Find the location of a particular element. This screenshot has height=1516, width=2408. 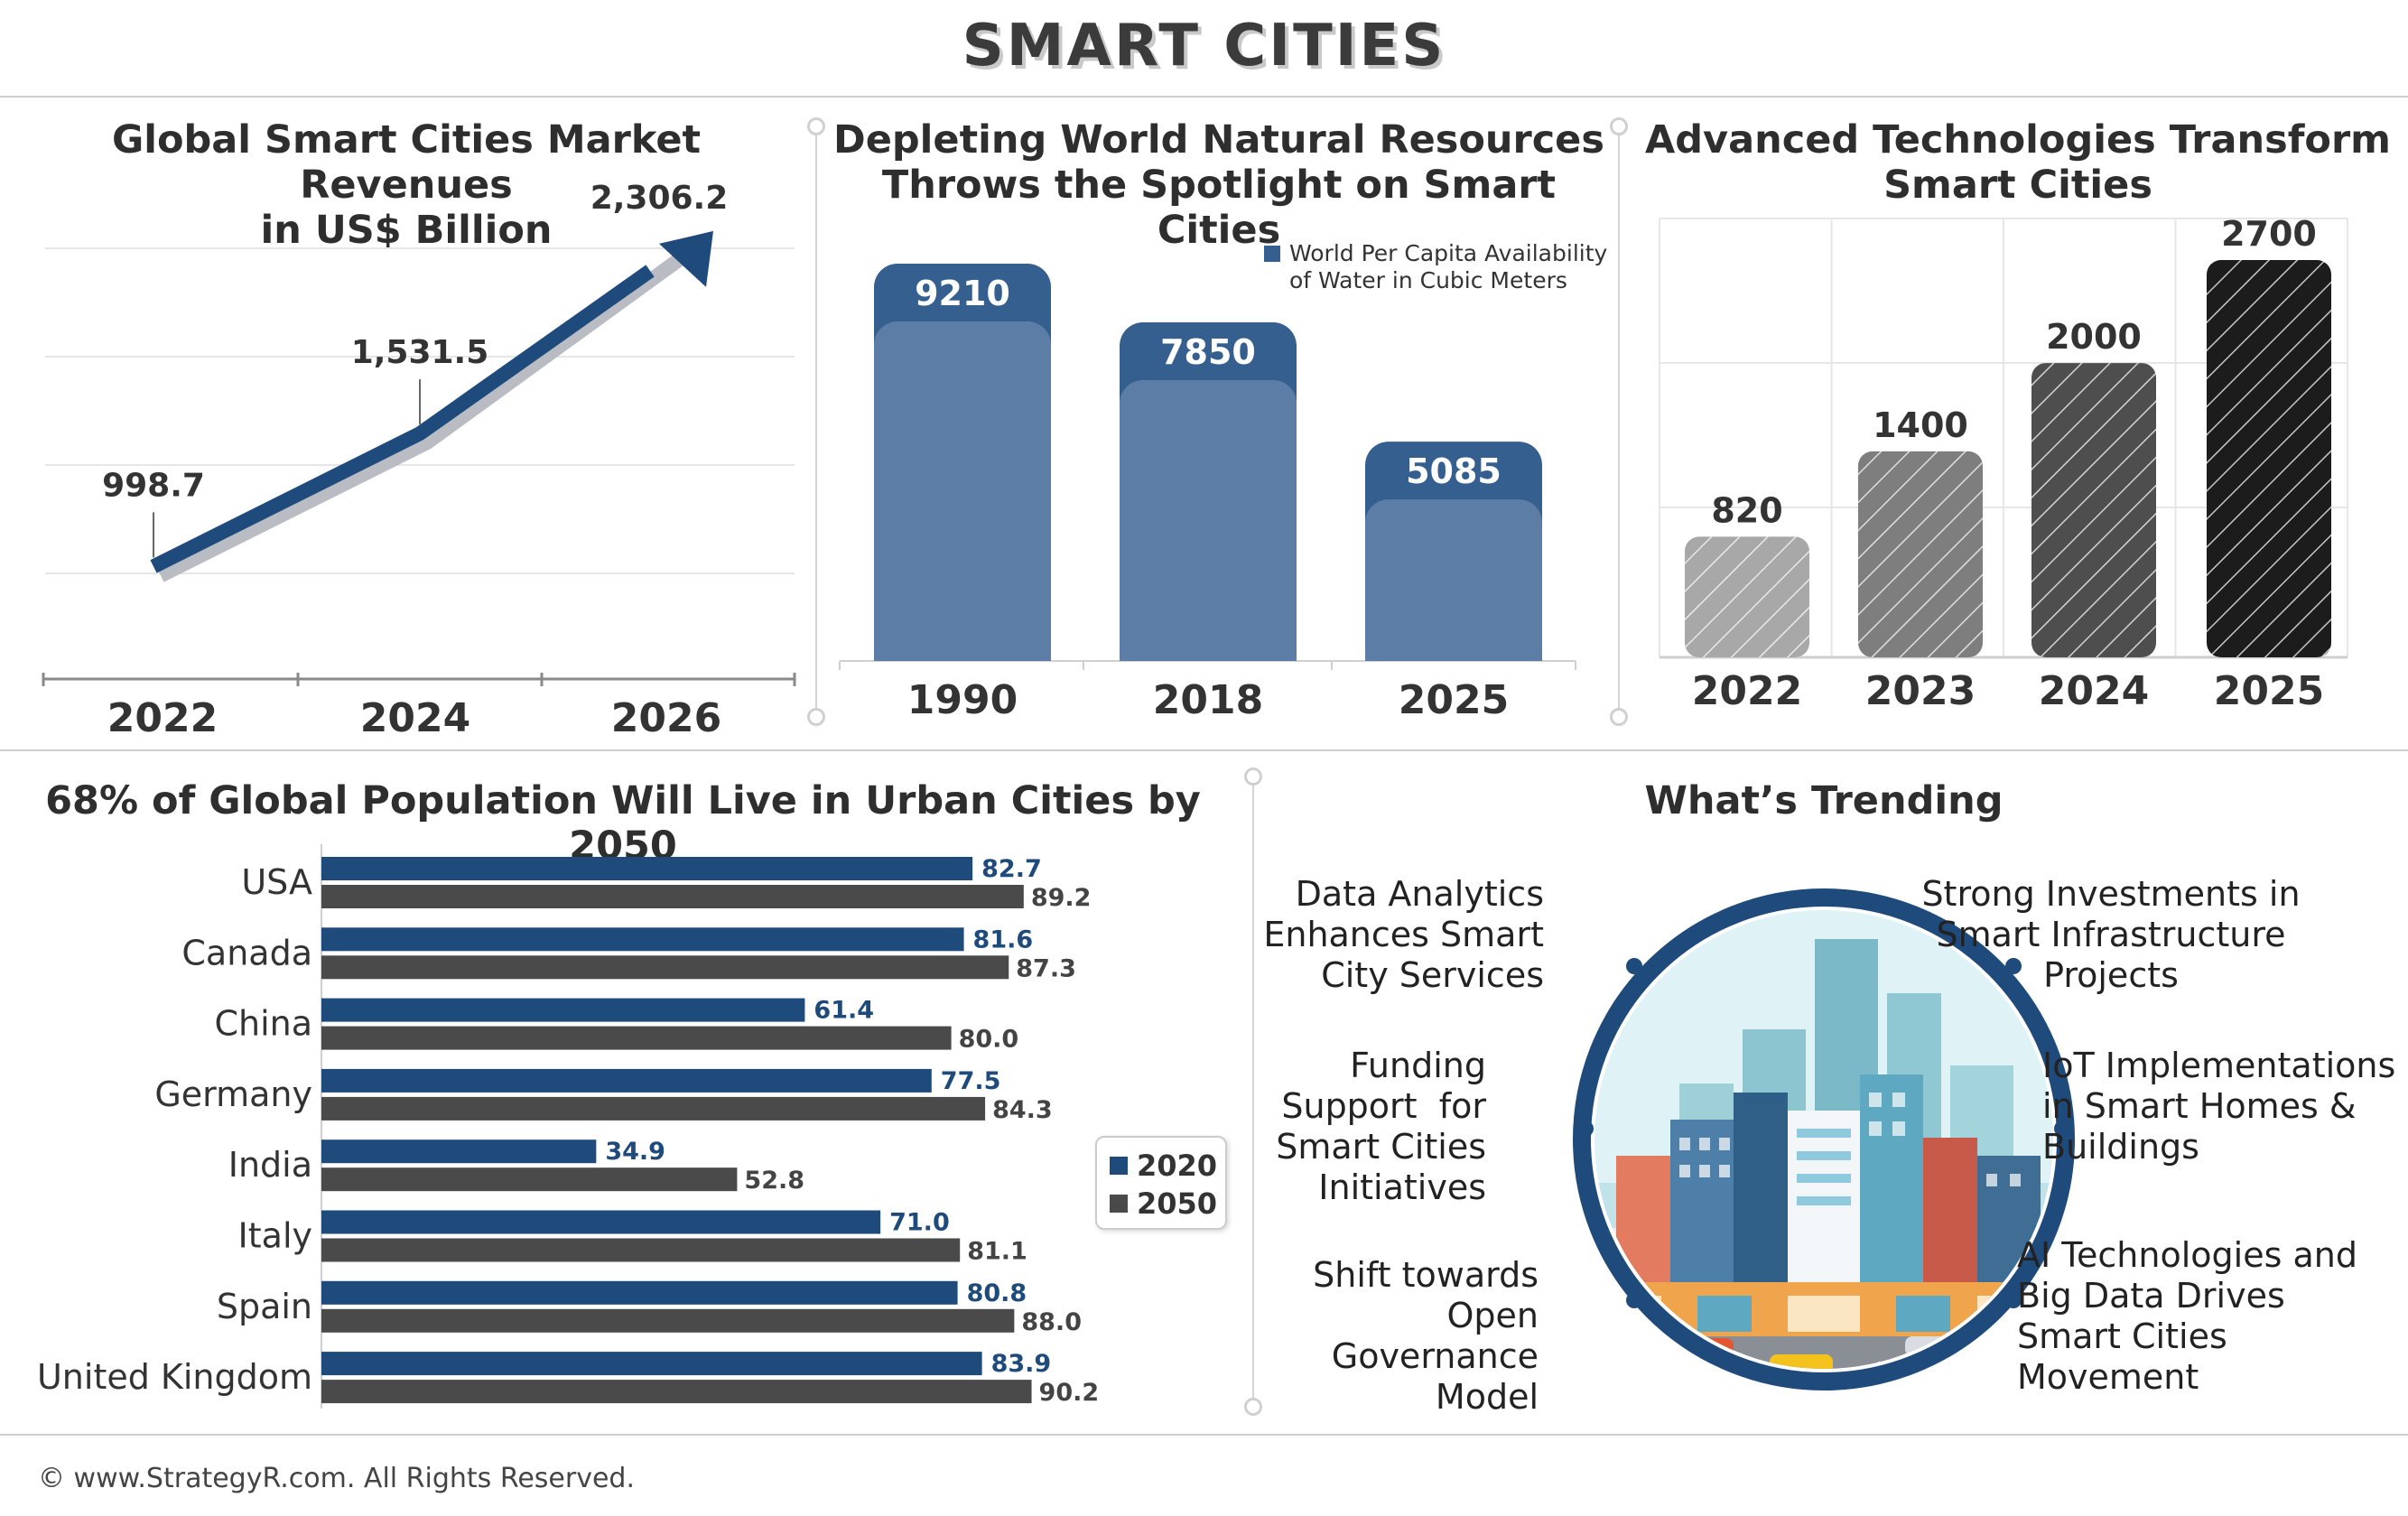

trend-line: Funding is located at coordinates (1418, 1065).